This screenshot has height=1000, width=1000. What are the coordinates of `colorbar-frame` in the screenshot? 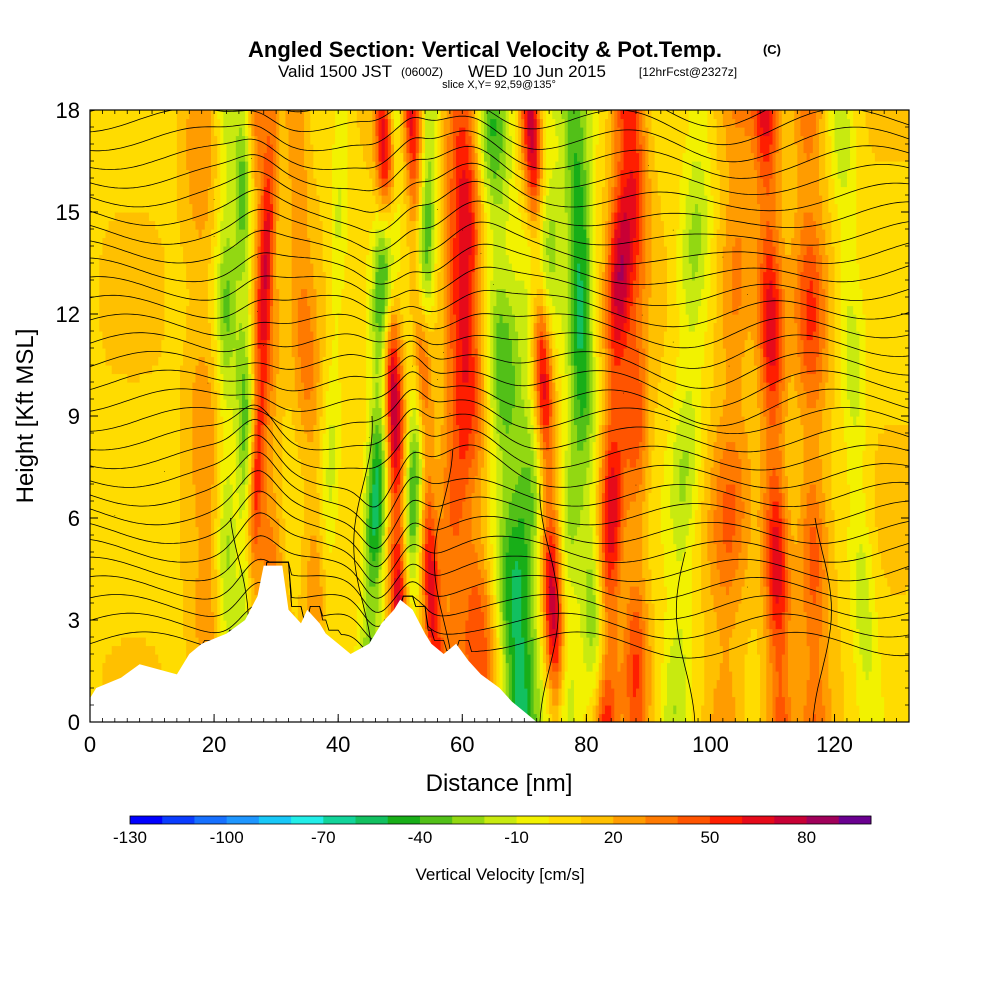 It's located at (500, 820).